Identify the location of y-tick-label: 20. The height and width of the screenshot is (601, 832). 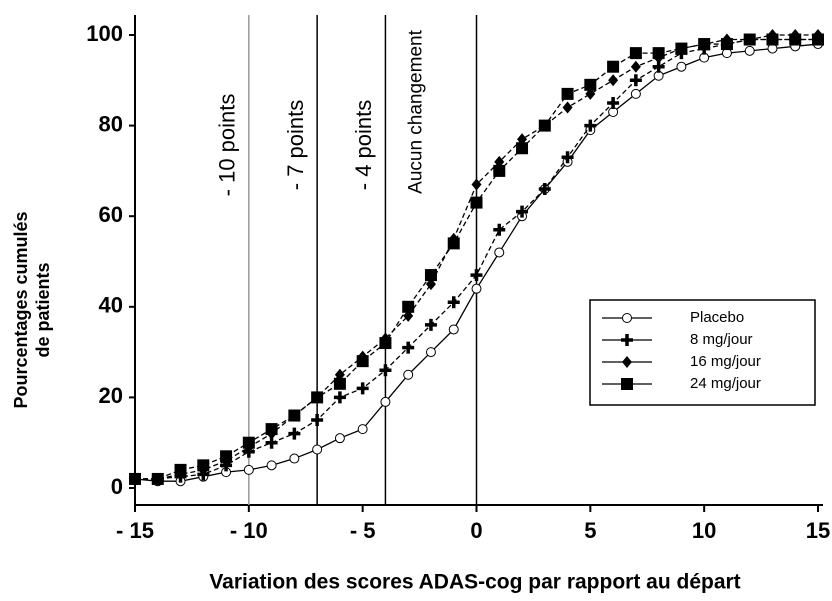
(111, 395).